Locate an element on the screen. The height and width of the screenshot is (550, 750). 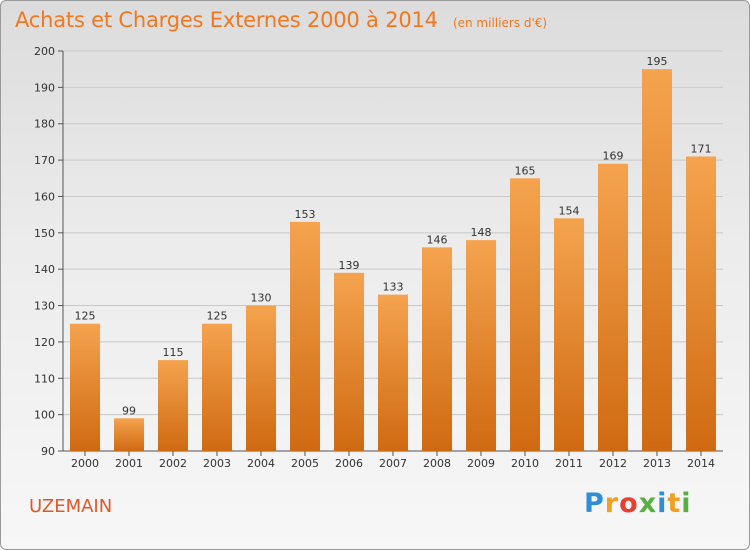
x-tick-label: 2000 is located at coordinates (85, 463).